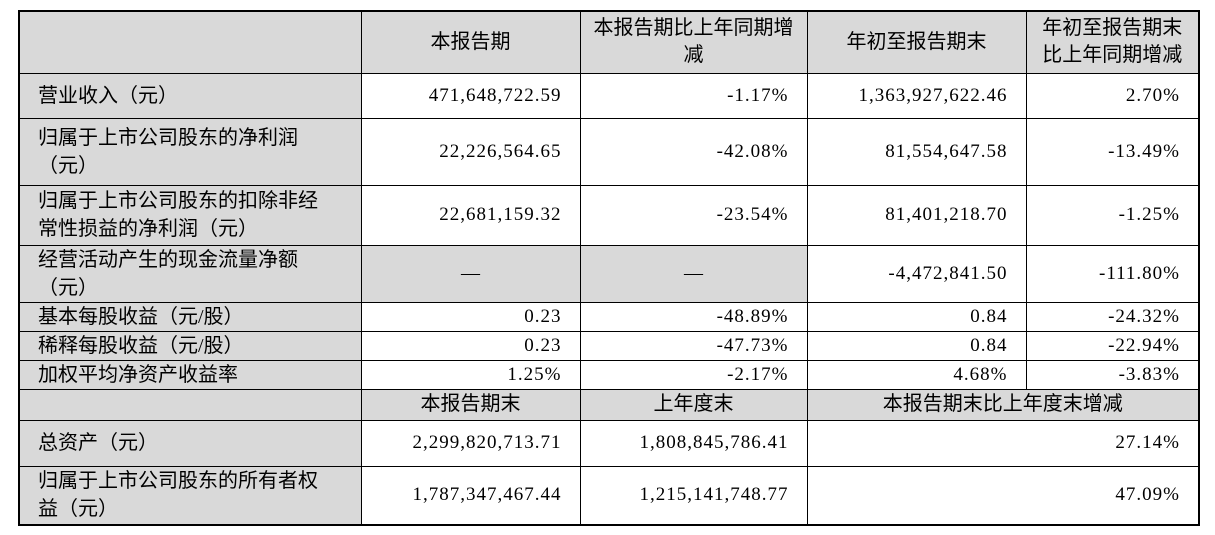 The height and width of the screenshot is (535, 1215). Describe the element at coordinates (190, 374) in the screenshot. I see `metric-label: 加权平均净资产收益率` at that location.